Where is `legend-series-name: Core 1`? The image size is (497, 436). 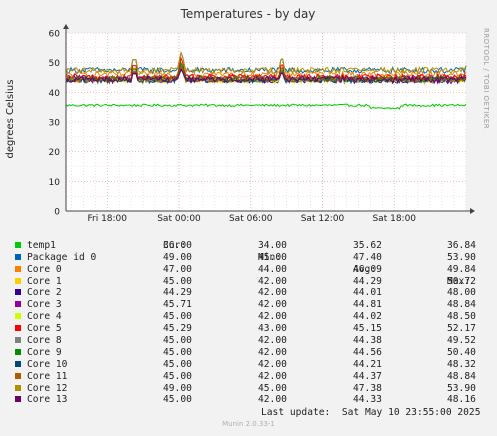 legend-series-name: Core 1 is located at coordinates (44, 281).